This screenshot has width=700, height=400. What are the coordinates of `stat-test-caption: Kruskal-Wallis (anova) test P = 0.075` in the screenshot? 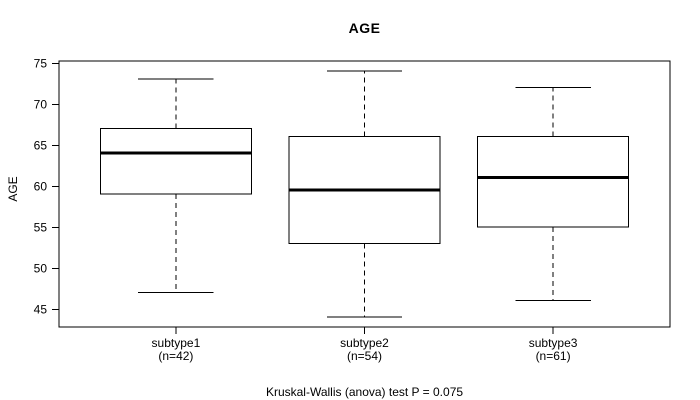 It's located at (364, 392).